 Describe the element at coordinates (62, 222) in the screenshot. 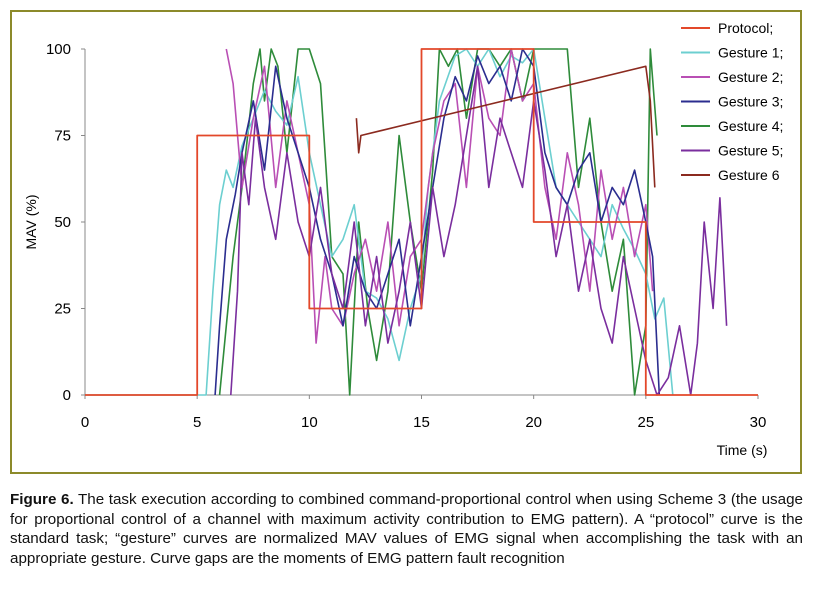

I see `y-tick-label: 50` at that location.